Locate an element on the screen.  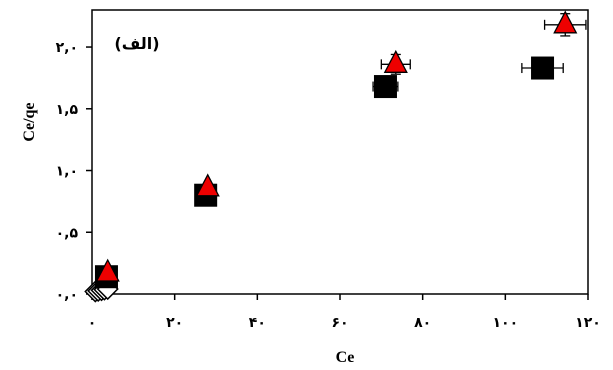
x-tick-label: ۱۰۰ is located at coordinates (506, 323).